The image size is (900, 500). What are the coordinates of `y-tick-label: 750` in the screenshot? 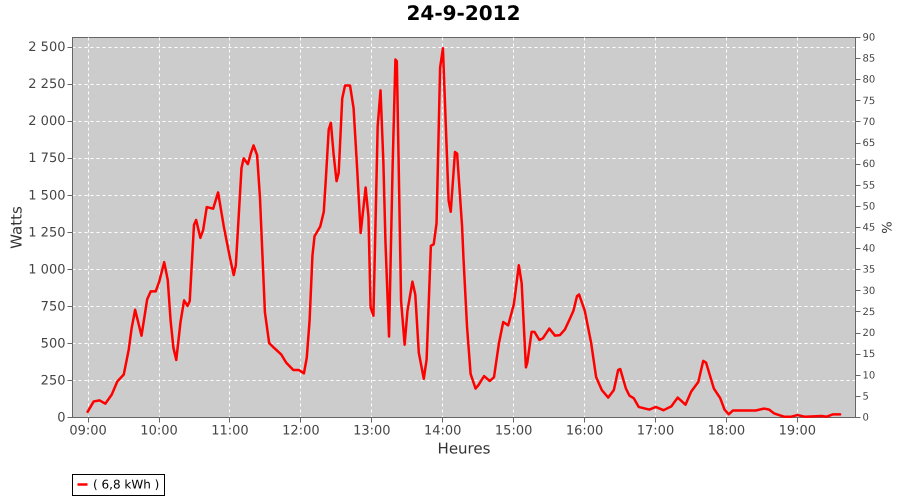 It's located at (53, 306).